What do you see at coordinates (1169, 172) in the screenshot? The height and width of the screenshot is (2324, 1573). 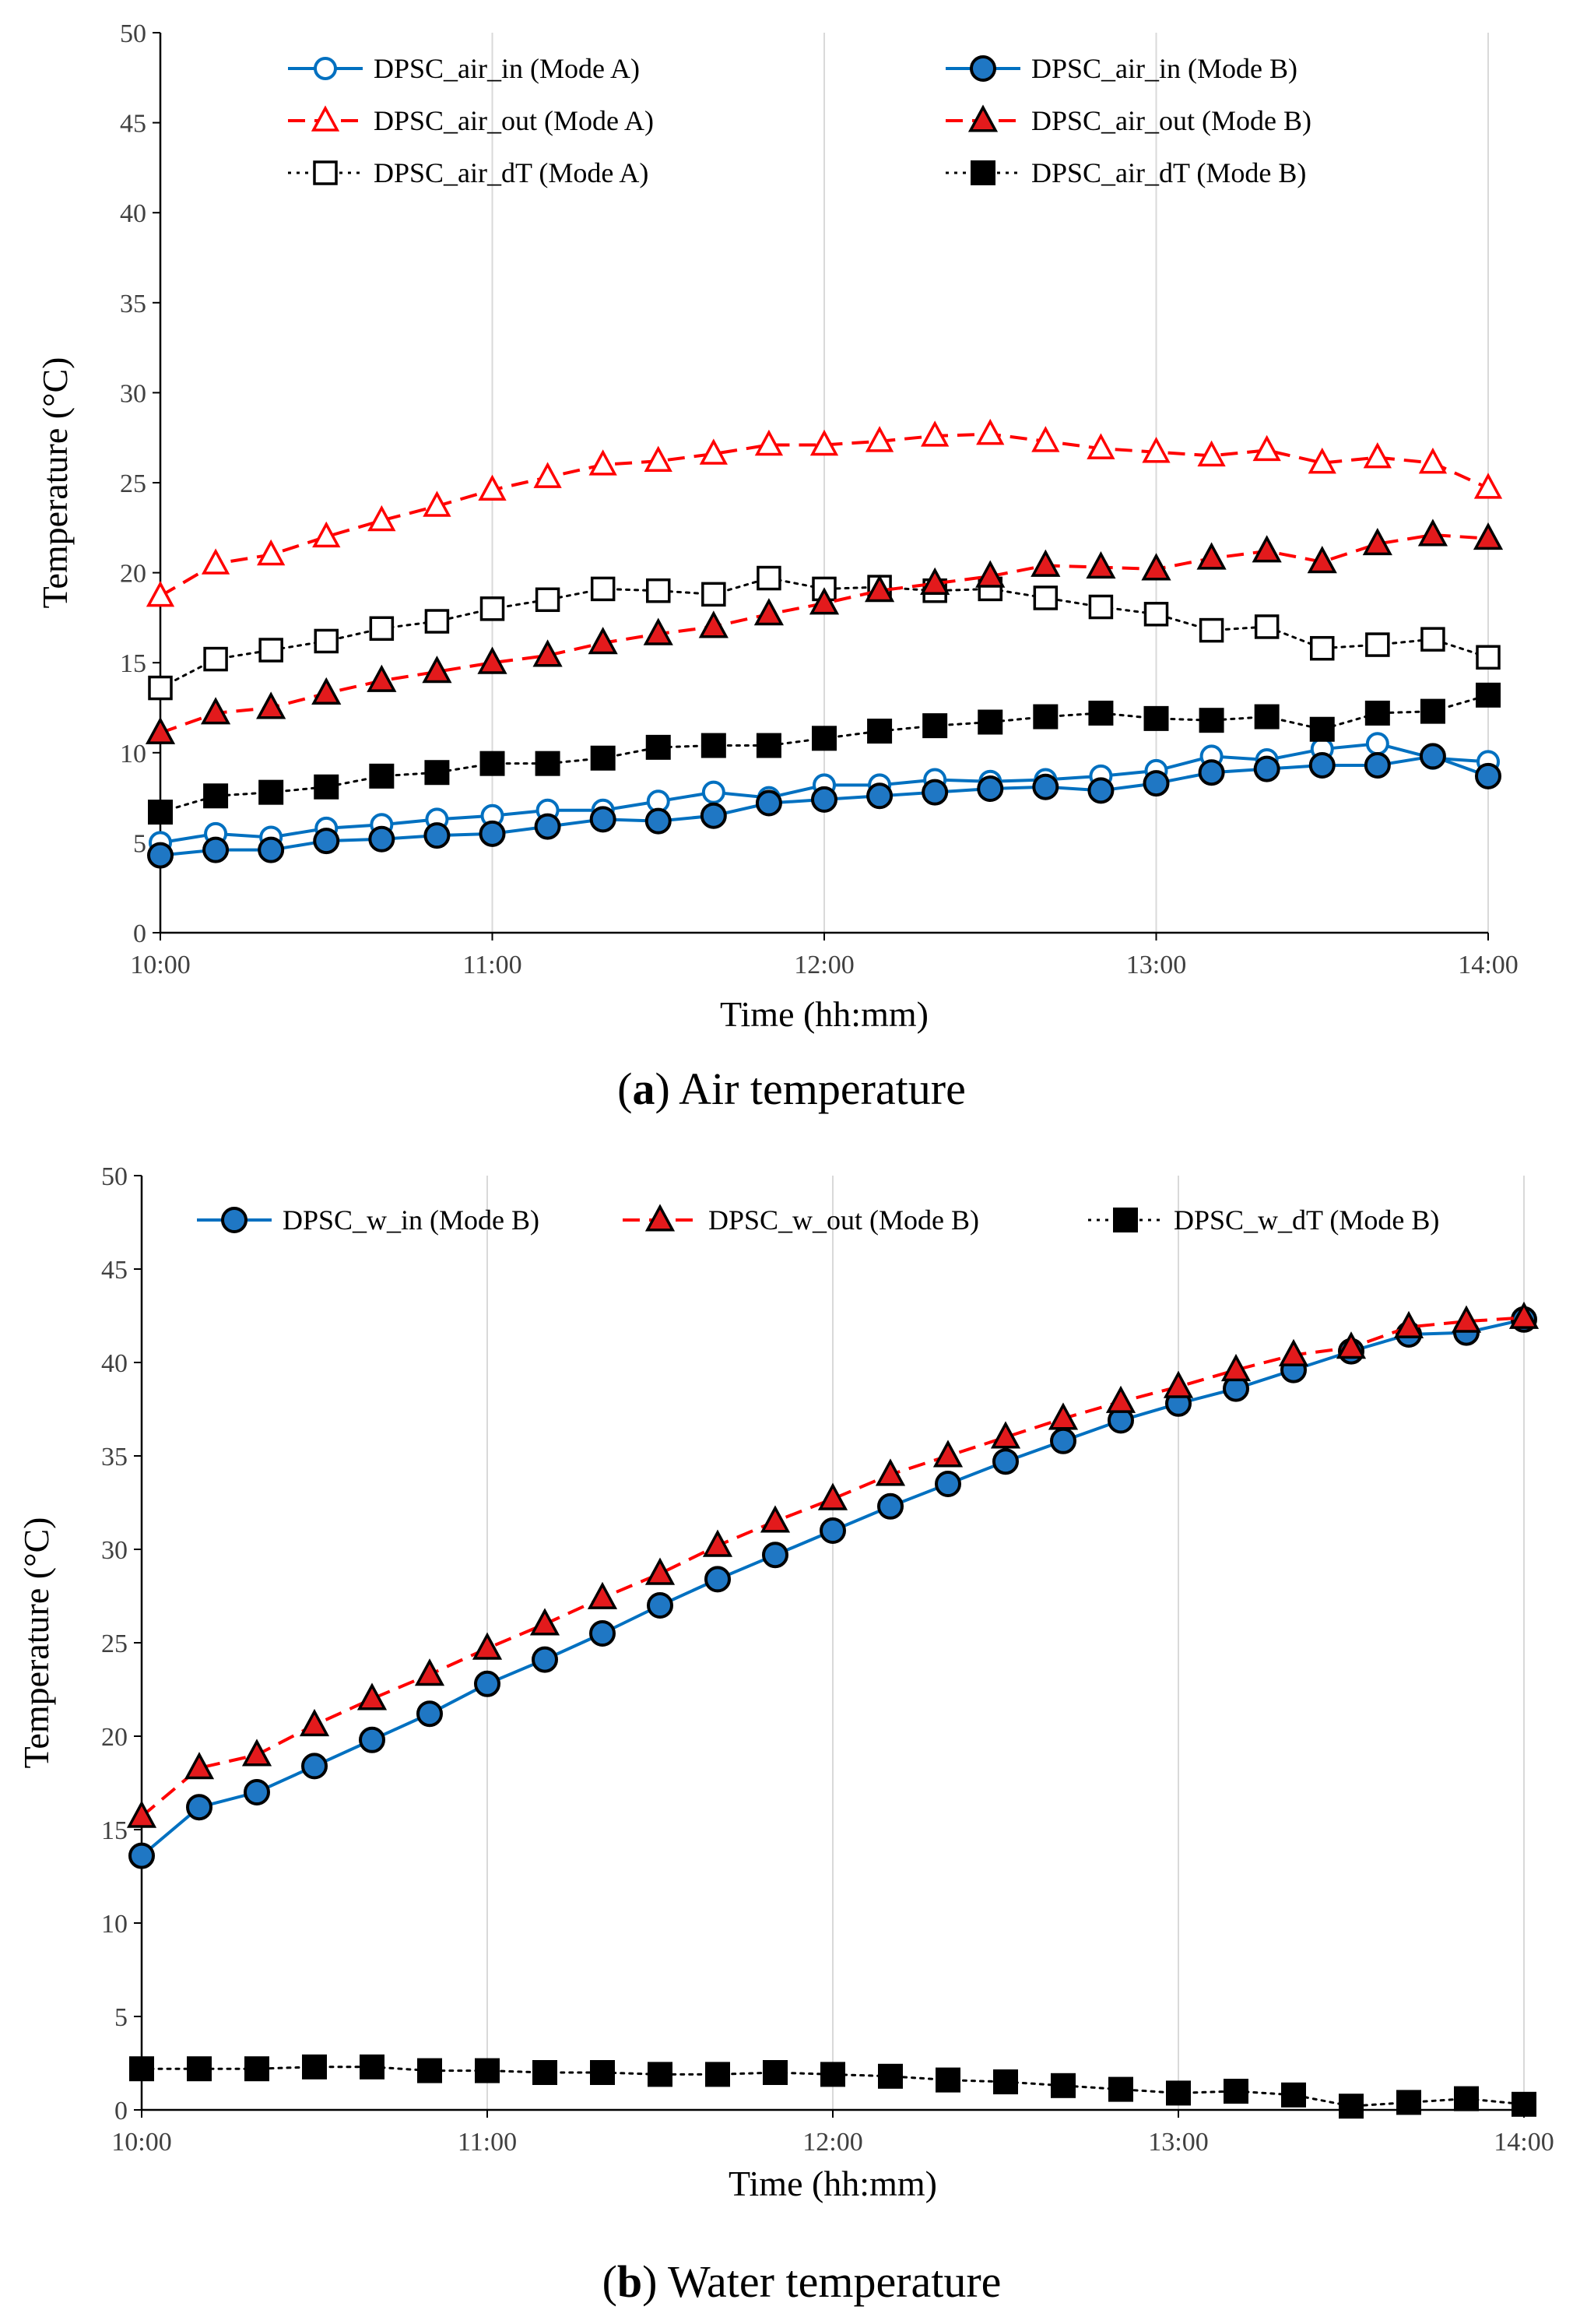 I see `legend-label: DPSC_air_dT (Mode B)` at bounding box center [1169, 172].